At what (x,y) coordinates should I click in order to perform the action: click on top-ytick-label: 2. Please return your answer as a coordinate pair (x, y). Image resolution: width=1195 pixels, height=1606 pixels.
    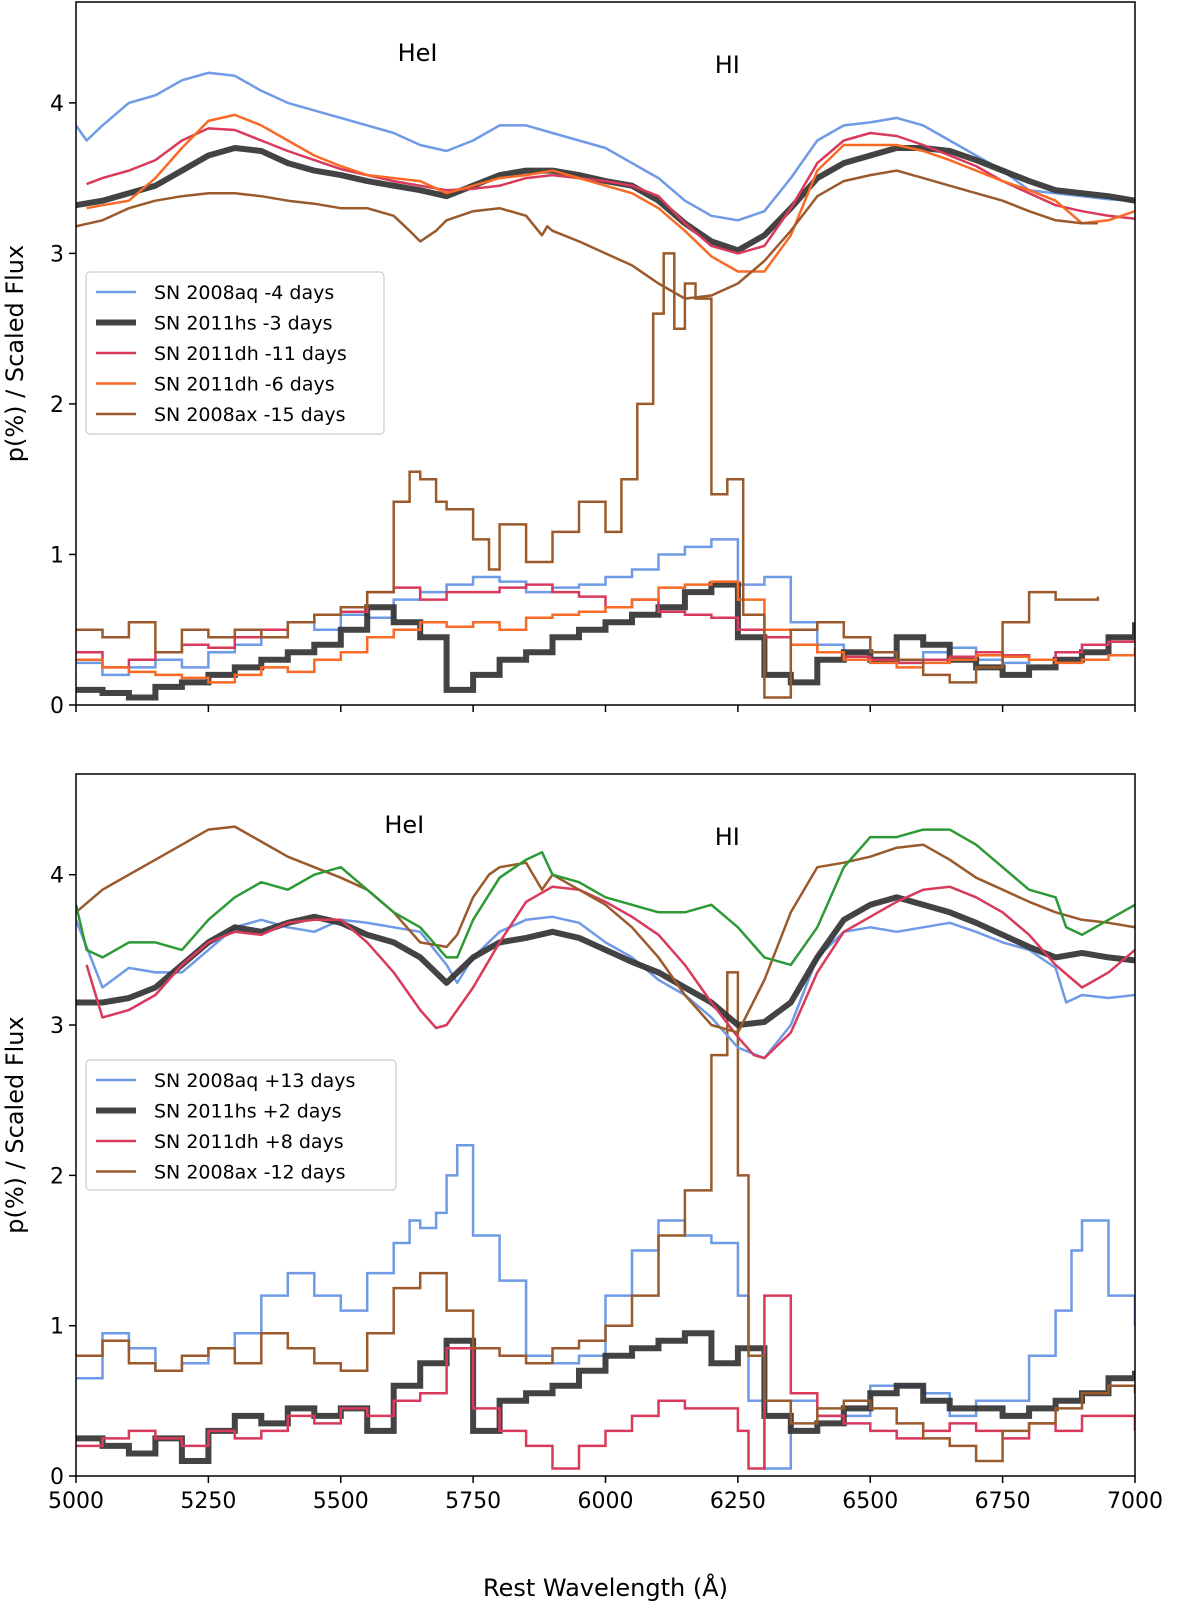
    Looking at the image, I should click on (57, 405).